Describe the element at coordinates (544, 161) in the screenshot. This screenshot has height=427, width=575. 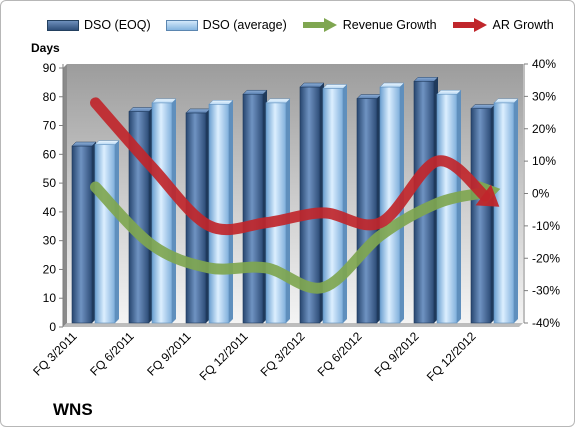
I see `right-tick-label: 10%` at that location.